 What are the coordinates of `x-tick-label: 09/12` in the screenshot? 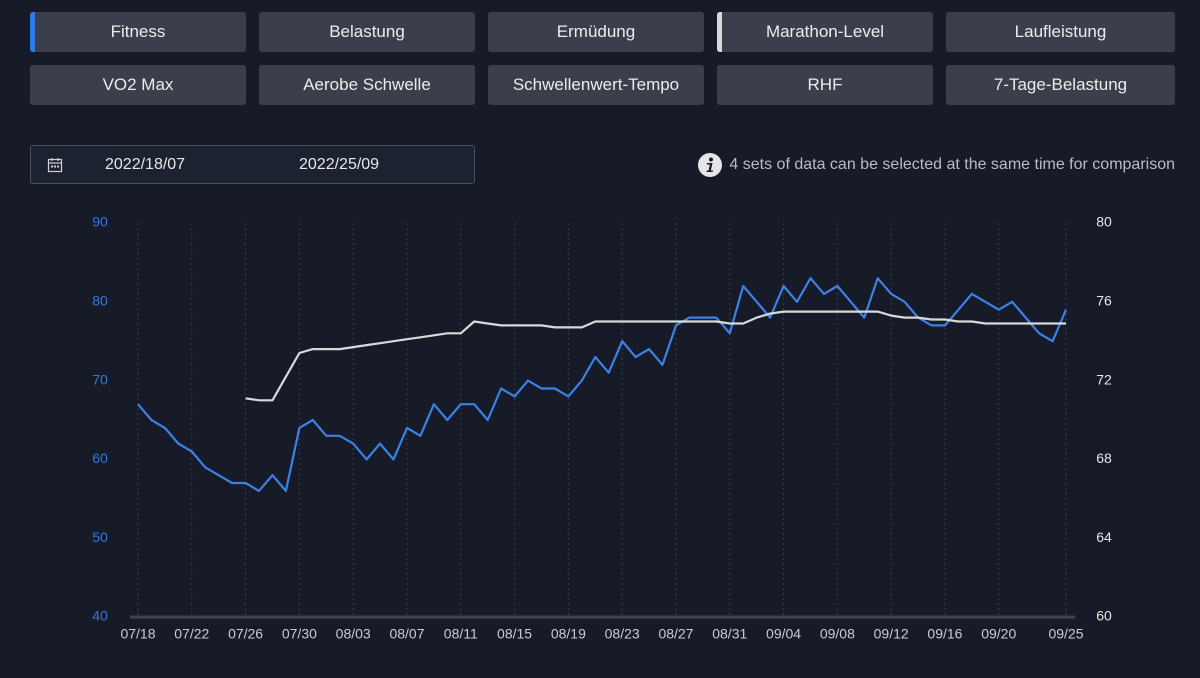 It's located at (891, 634).